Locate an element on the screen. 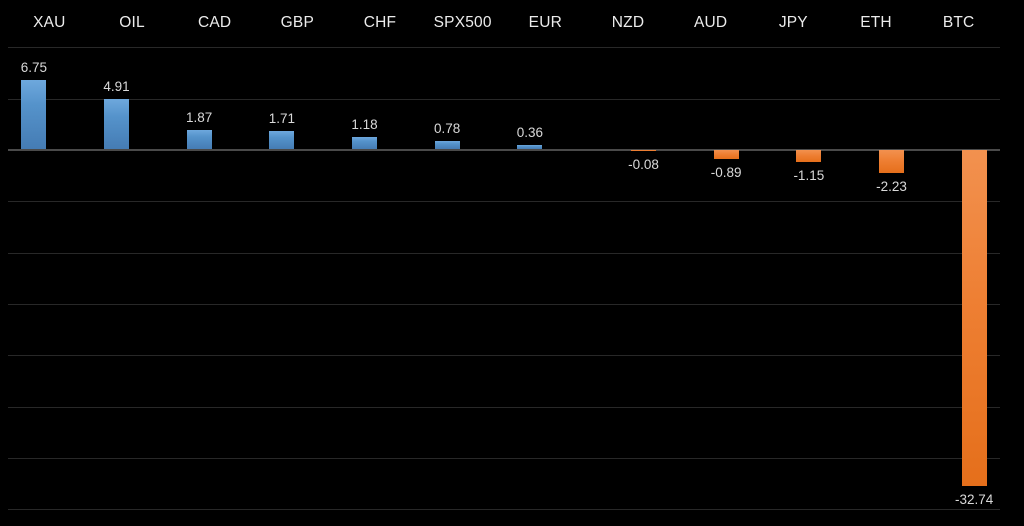 This screenshot has width=1024, height=526. category-label-spx500: SPX500 is located at coordinates (462, 22).